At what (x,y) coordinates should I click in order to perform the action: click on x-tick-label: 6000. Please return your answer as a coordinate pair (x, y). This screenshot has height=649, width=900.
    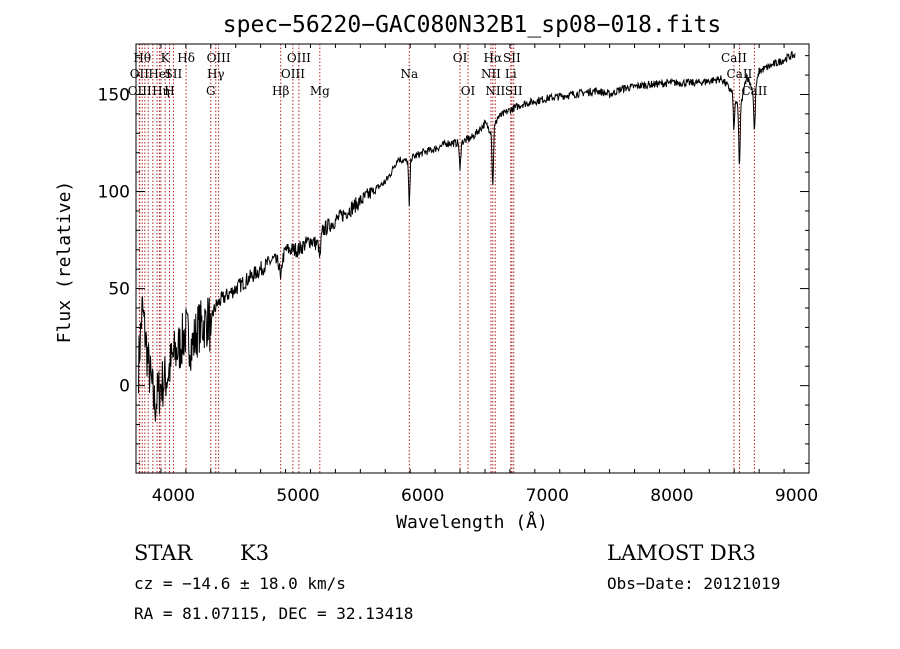
    Looking at the image, I should click on (422, 496).